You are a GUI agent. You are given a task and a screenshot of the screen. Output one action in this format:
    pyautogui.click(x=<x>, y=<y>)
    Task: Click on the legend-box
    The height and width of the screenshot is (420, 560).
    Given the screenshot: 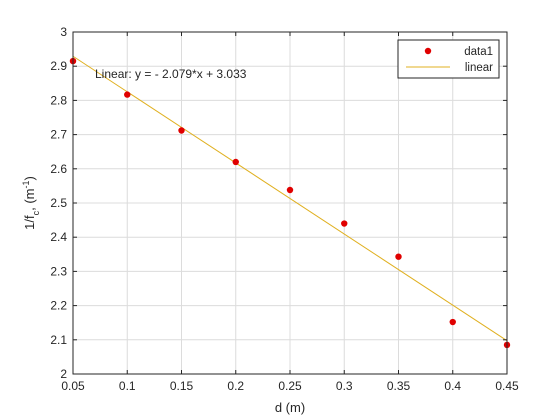 What is the action you would take?
    pyautogui.click(x=448, y=59)
    